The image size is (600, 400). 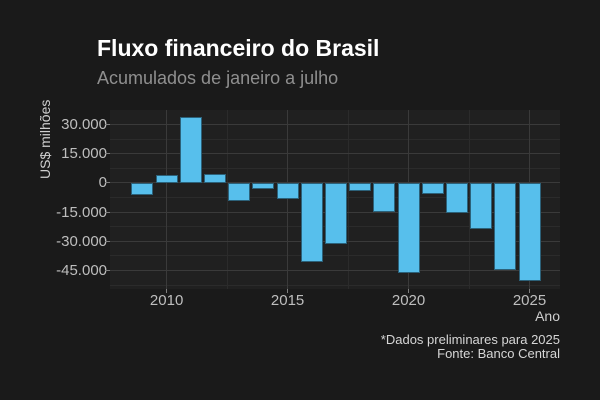 I want to click on bar-2011, so click(x=190, y=149).